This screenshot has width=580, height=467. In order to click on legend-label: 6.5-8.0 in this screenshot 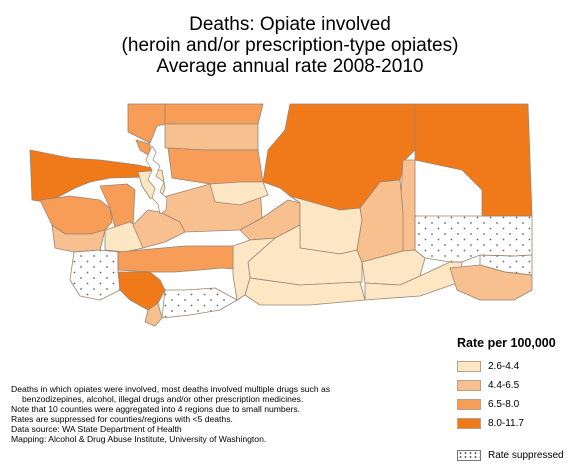, I will do `click(504, 404)`.